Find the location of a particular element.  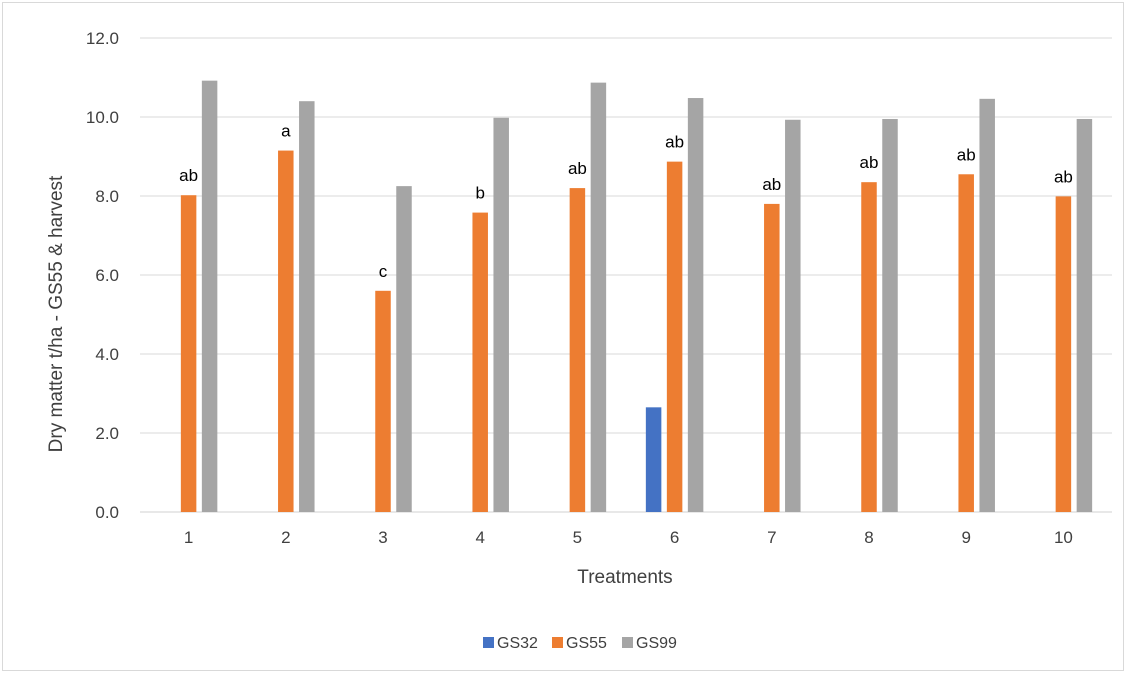

legend-label: GS32 is located at coordinates (517, 643).